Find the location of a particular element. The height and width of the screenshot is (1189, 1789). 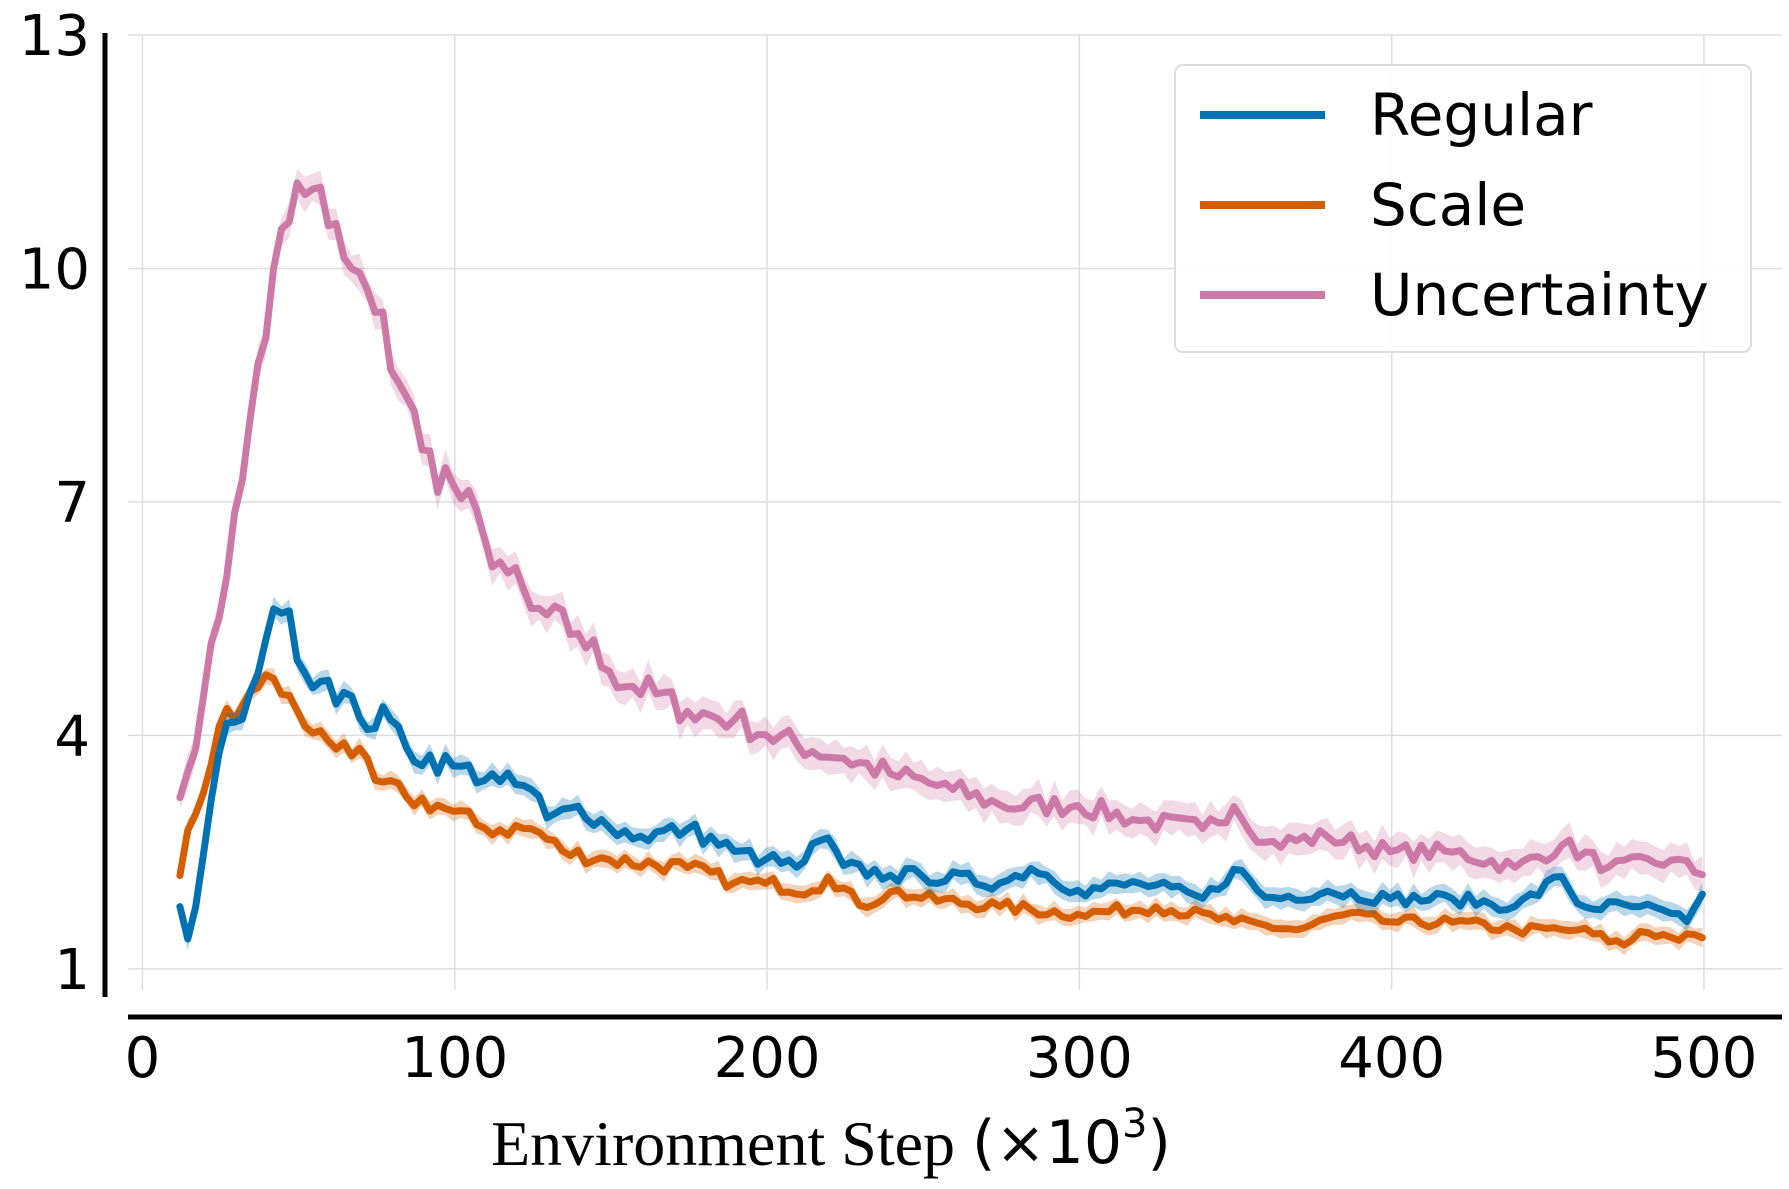

legend-label-scale: Scale is located at coordinates (1448, 205).